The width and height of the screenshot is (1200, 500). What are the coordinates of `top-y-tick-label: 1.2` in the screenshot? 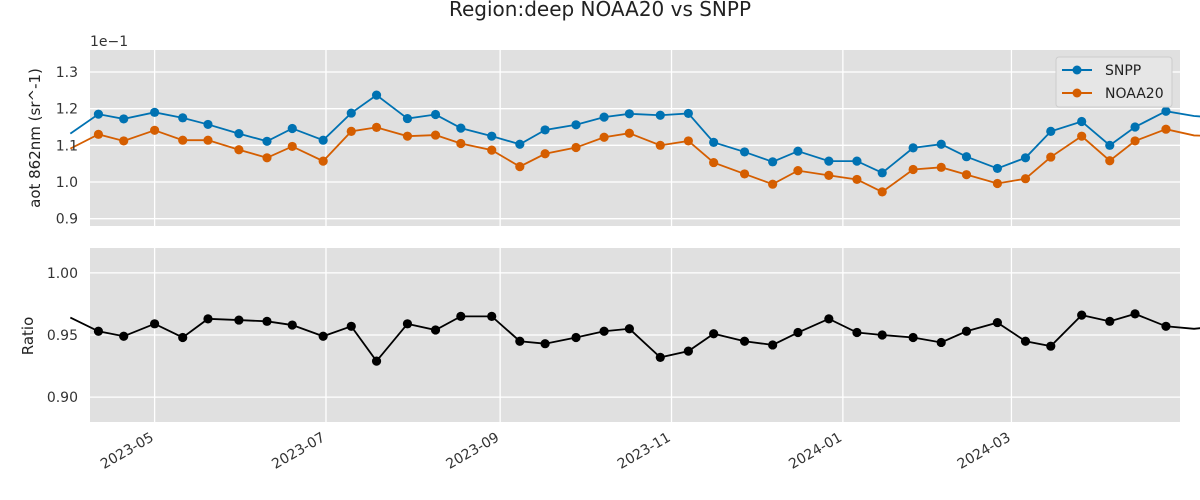 It's located at (67, 110).